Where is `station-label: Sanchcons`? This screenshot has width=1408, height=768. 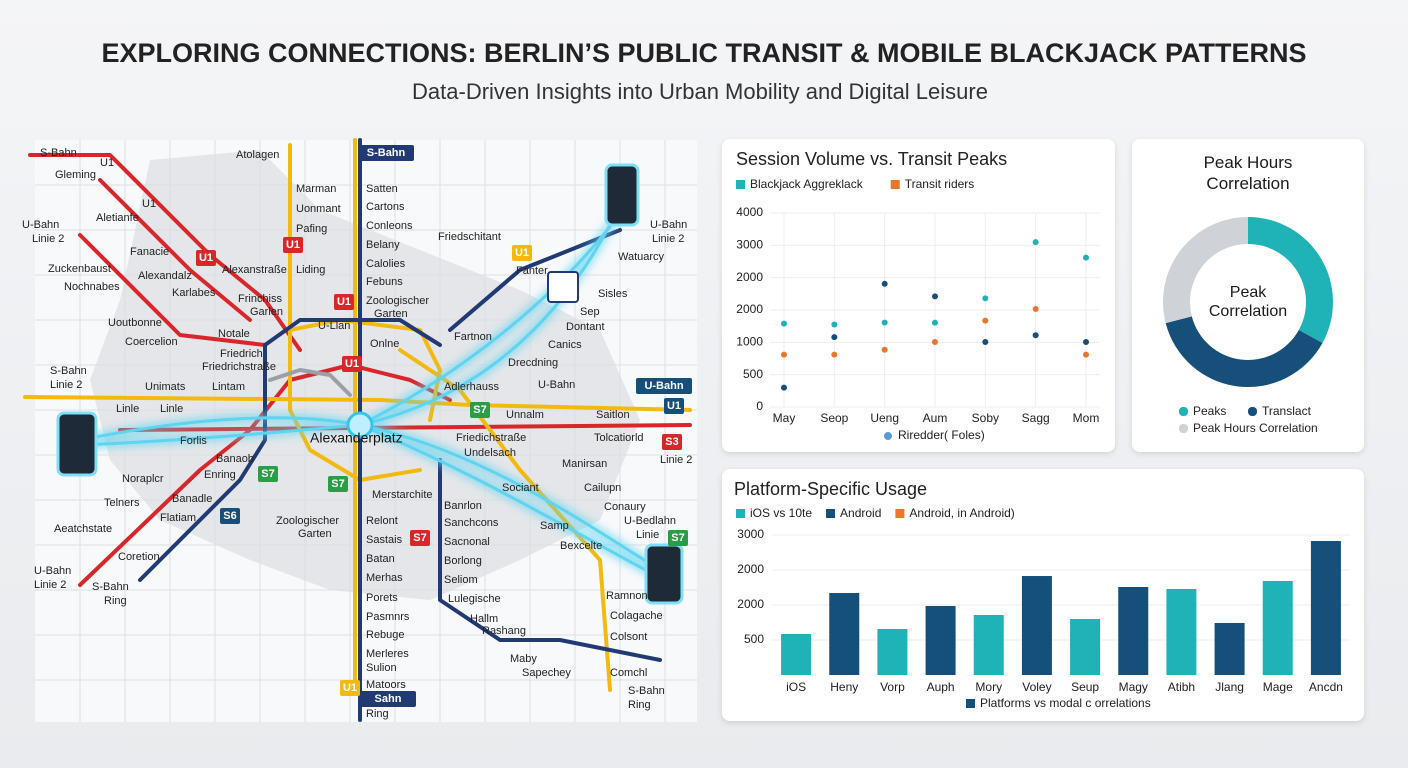
station-label: Sanchcons is located at coordinates (471, 523).